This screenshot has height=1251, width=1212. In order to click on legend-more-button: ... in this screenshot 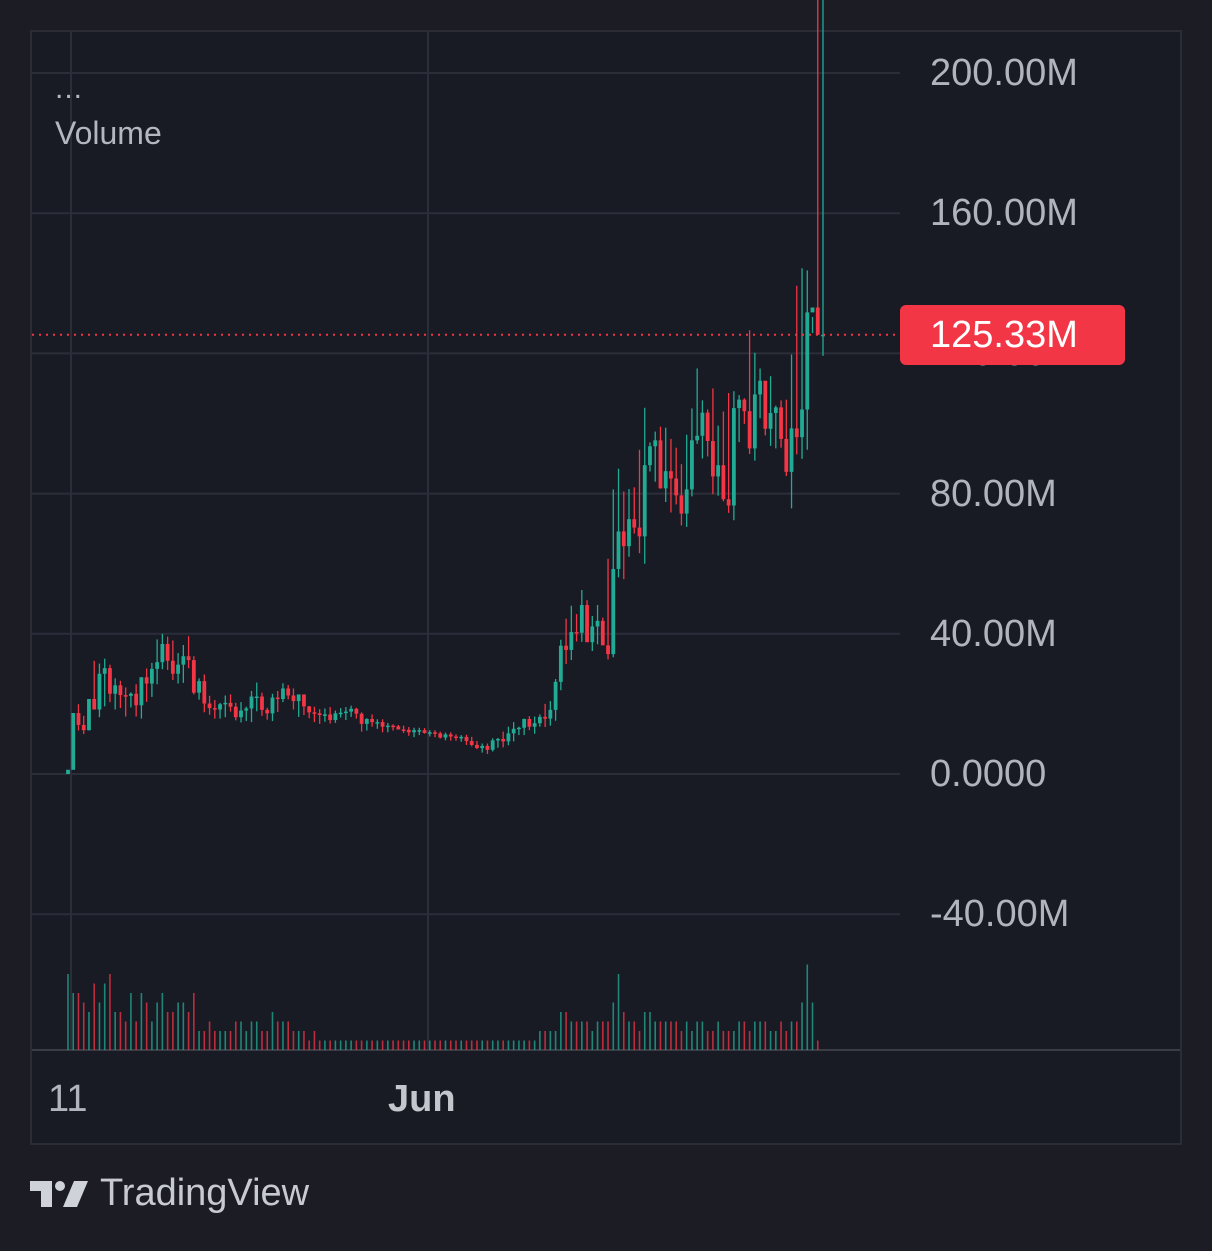, I will do `click(69, 88)`.